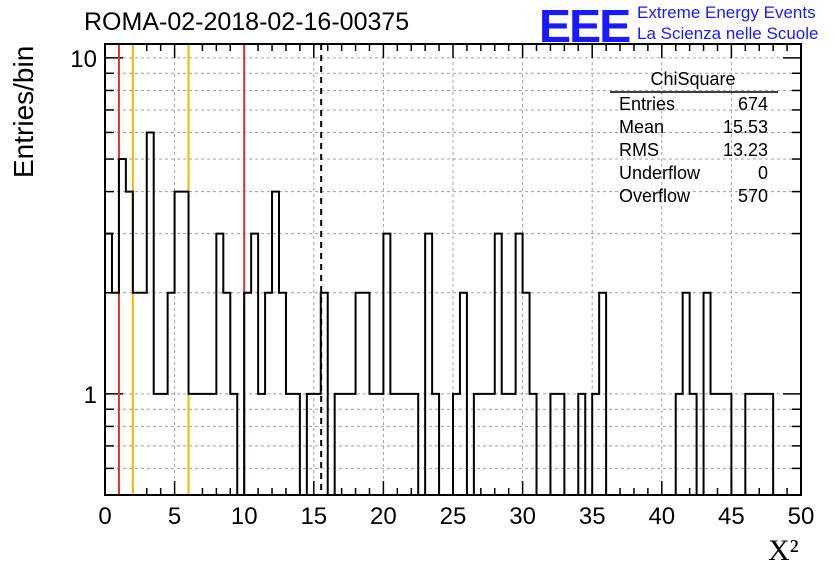 The height and width of the screenshot is (572, 836). What do you see at coordinates (247, 22) in the screenshot?
I see `chart-title: ROMA-02-2018-02-16-00375` at bounding box center [247, 22].